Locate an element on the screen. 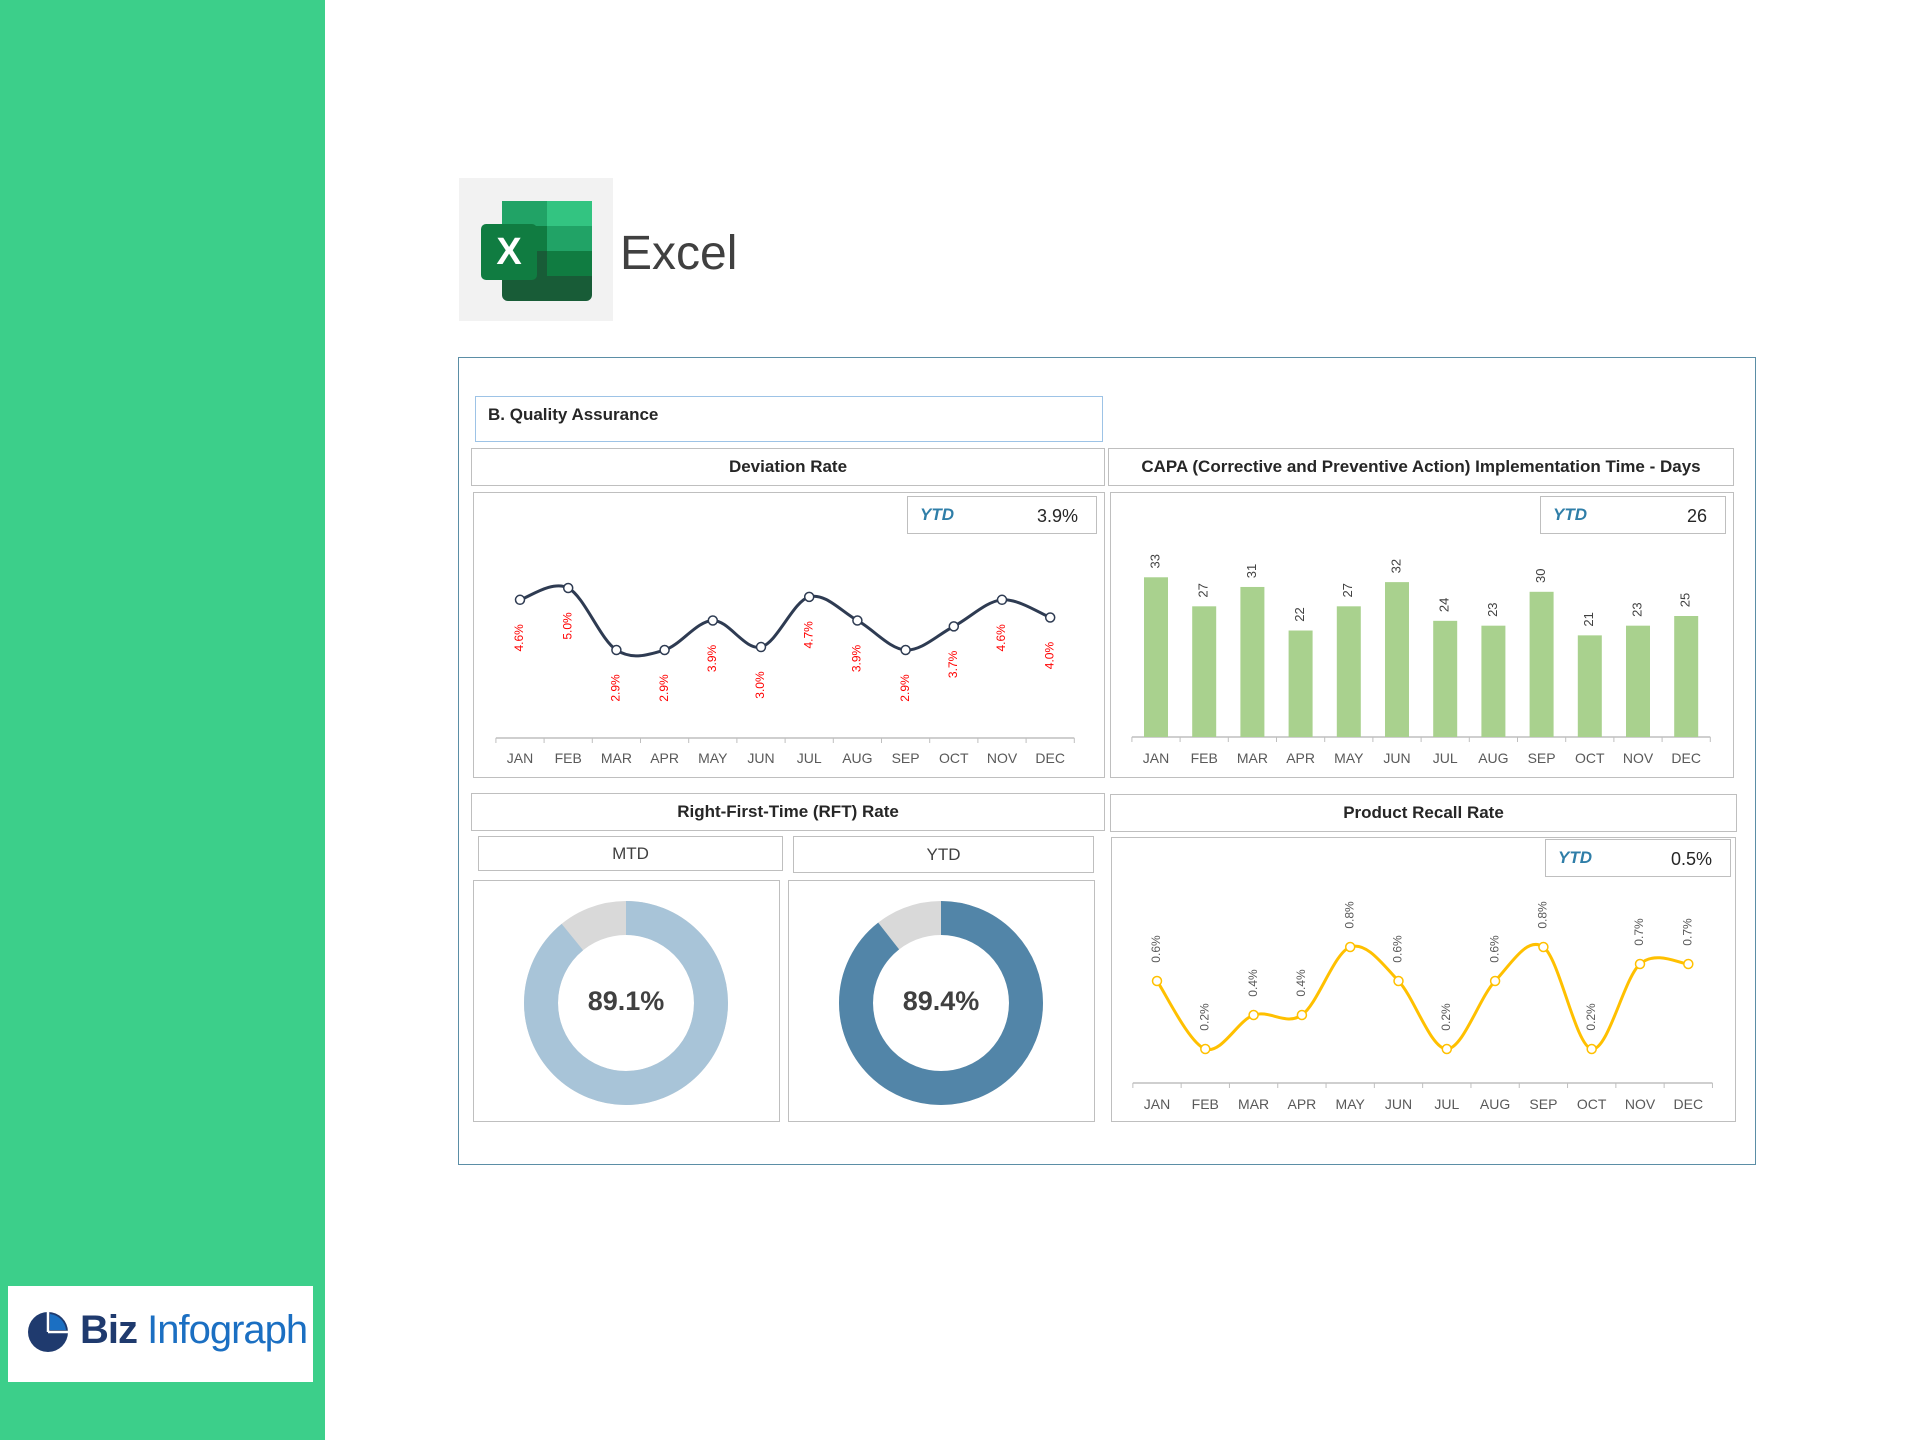 This screenshot has width=1920, height=1440. donut-center-value: 89.1% is located at coordinates (626, 1001).